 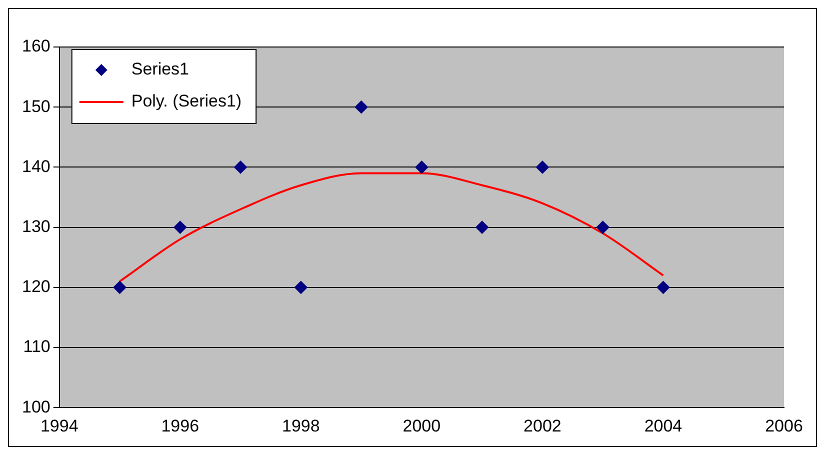 What do you see at coordinates (59, 426) in the screenshot?
I see `x-tick-label: 1994` at bounding box center [59, 426].